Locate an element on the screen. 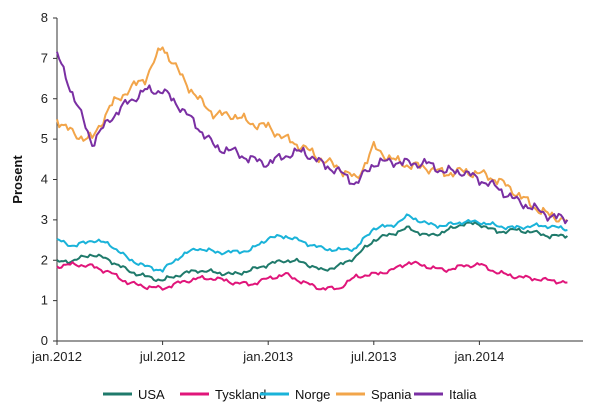 This screenshot has height=407, width=595. y-tick-label: 1 is located at coordinates (44, 300).